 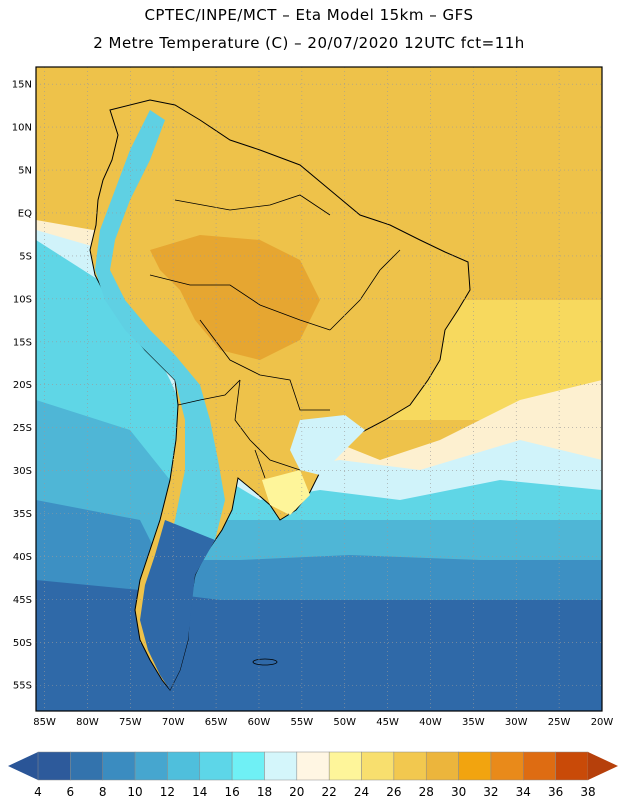 What do you see at coordinates (167, 792) in the screenshot?
I see `colorbar-label: 12` at bounding box center [167, 792].